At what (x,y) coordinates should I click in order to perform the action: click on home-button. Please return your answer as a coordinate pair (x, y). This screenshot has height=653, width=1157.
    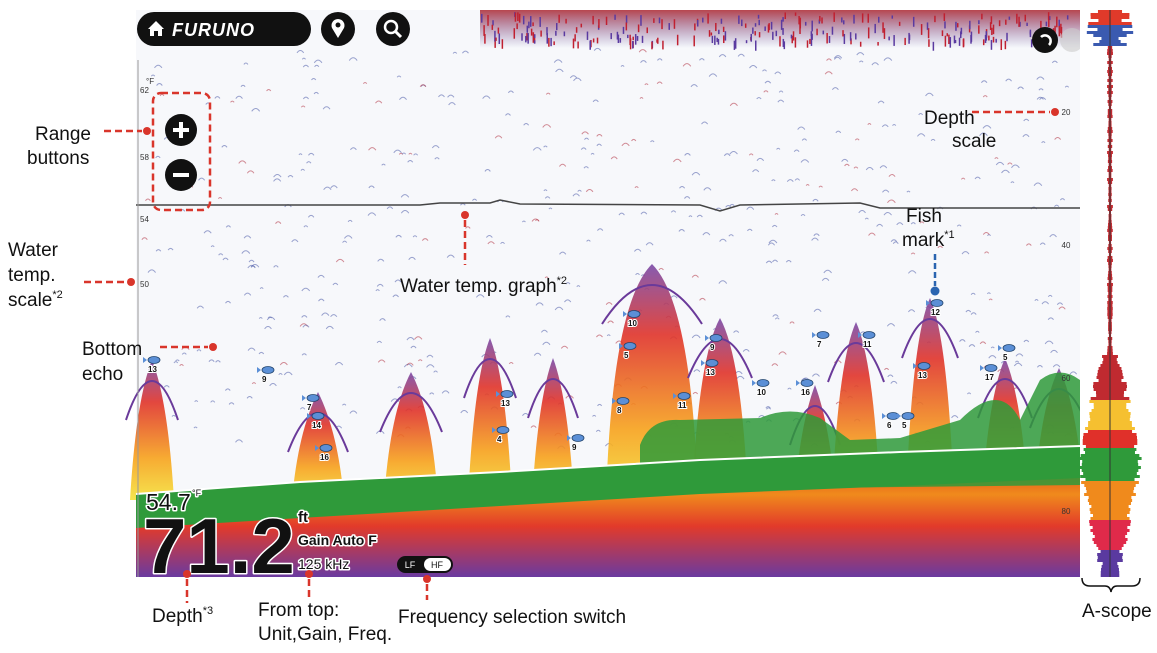
    Looking at the image, I should click on (224, 29).